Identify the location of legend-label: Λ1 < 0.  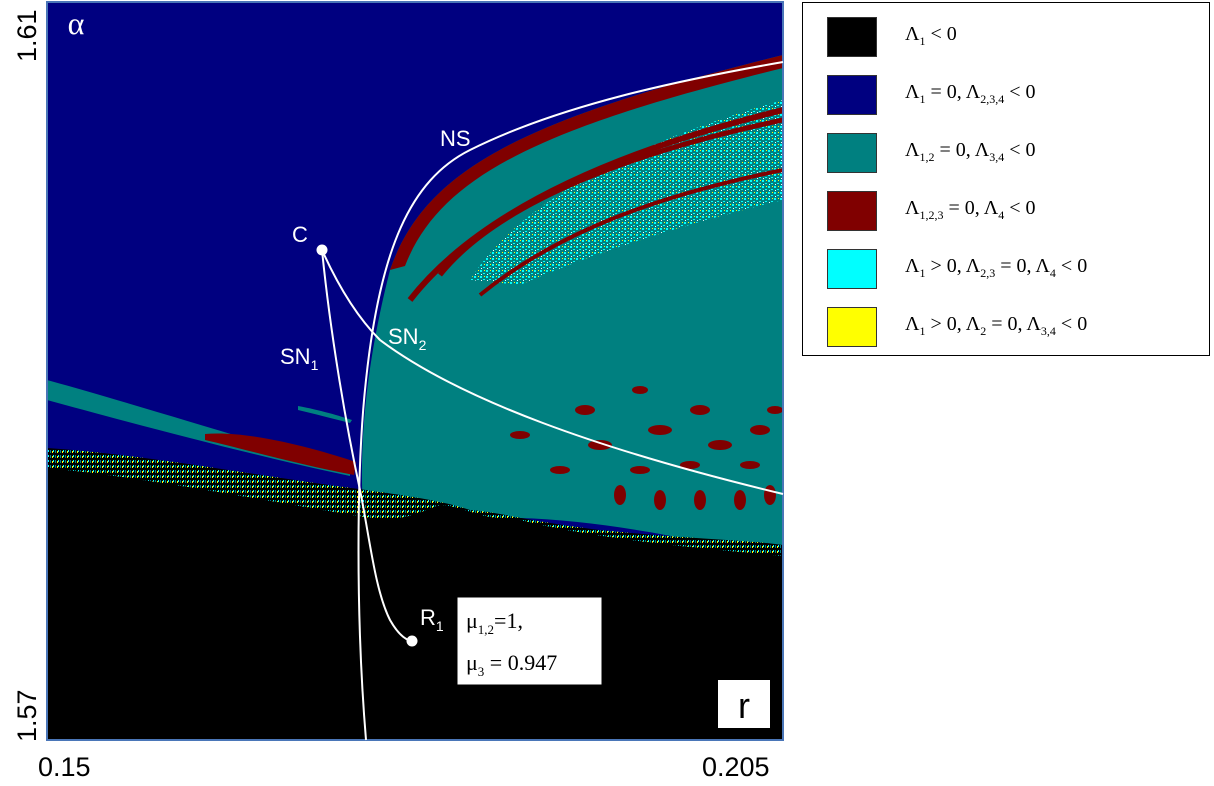
(931, 36).